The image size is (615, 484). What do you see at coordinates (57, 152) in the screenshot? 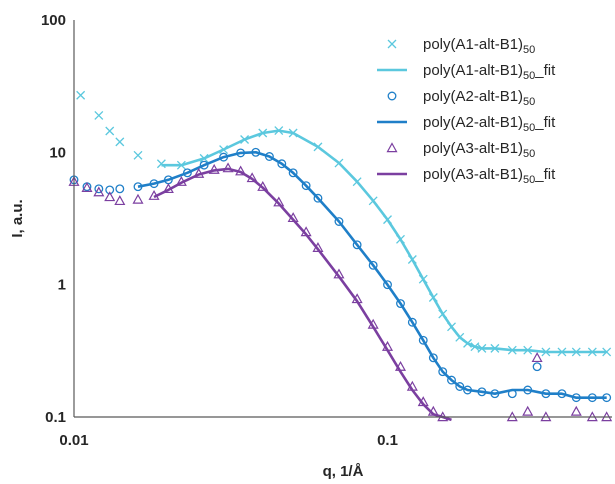
I see `y-tick-label: 10` at bounding box center [57, 152].